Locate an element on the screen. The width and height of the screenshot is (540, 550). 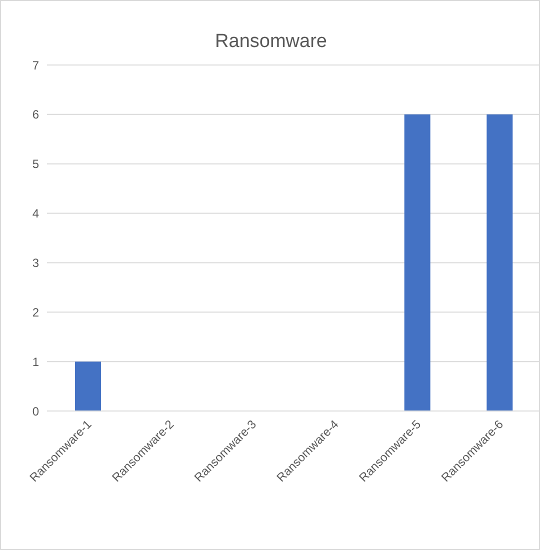
y-tick-label: 5 is located at coordinates (36, 164).